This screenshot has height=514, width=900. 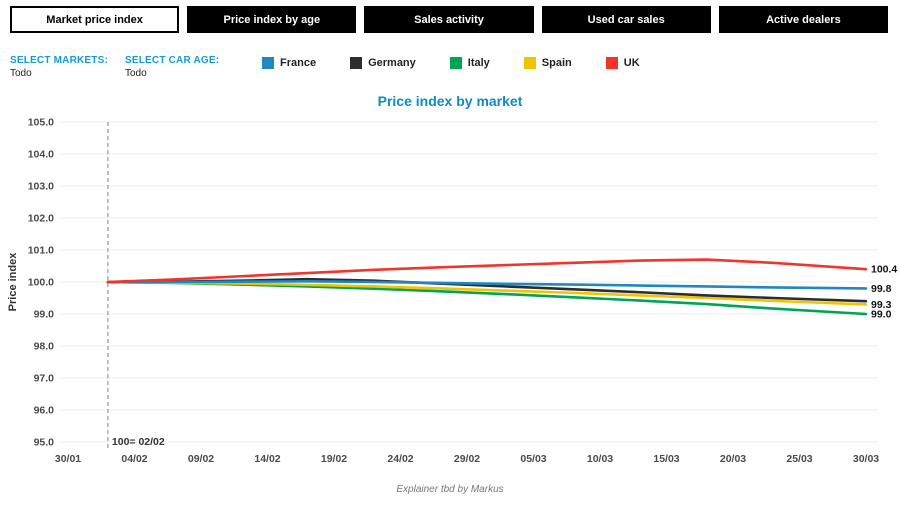 I want to click on chart-legend: France Germany Italy Spain UK, so click(x=451, y=63).